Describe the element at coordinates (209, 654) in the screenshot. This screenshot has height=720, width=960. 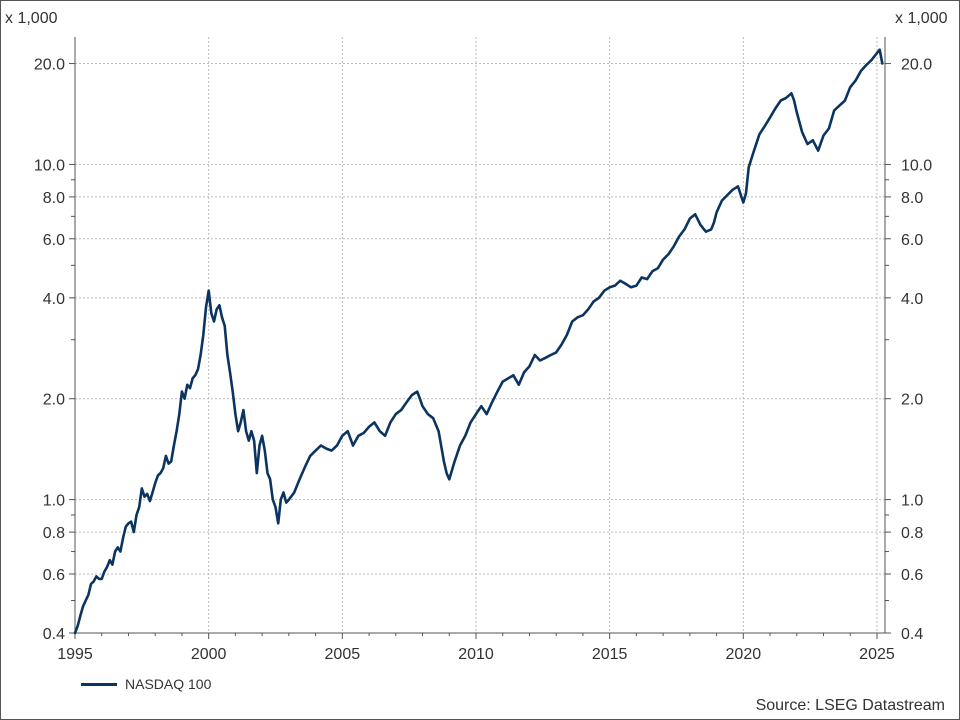
I see `x-tick-label: 2000` at that location.